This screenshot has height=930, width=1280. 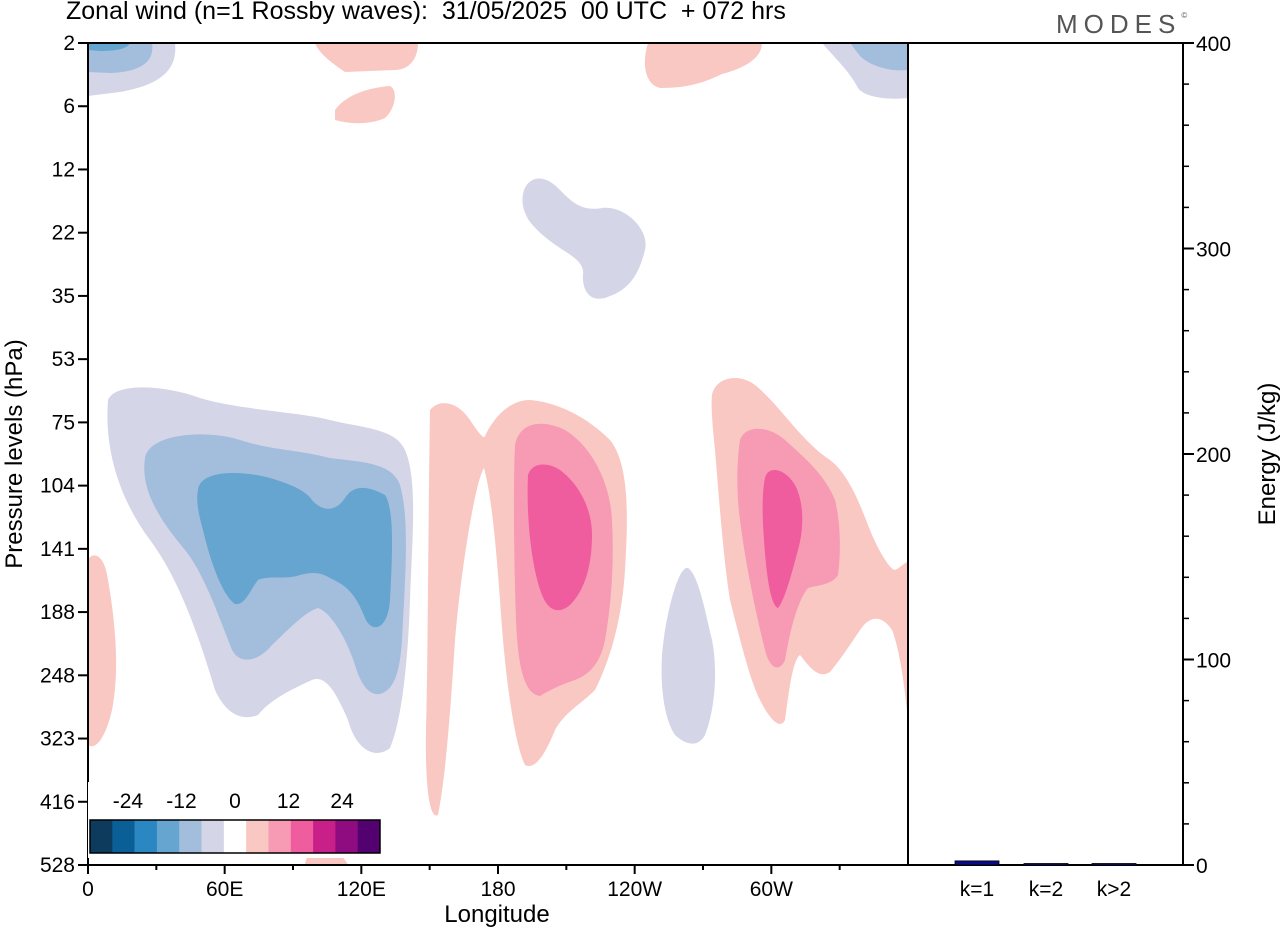 I want to click on y-tick-label: 12, so click(x=63, y=169).